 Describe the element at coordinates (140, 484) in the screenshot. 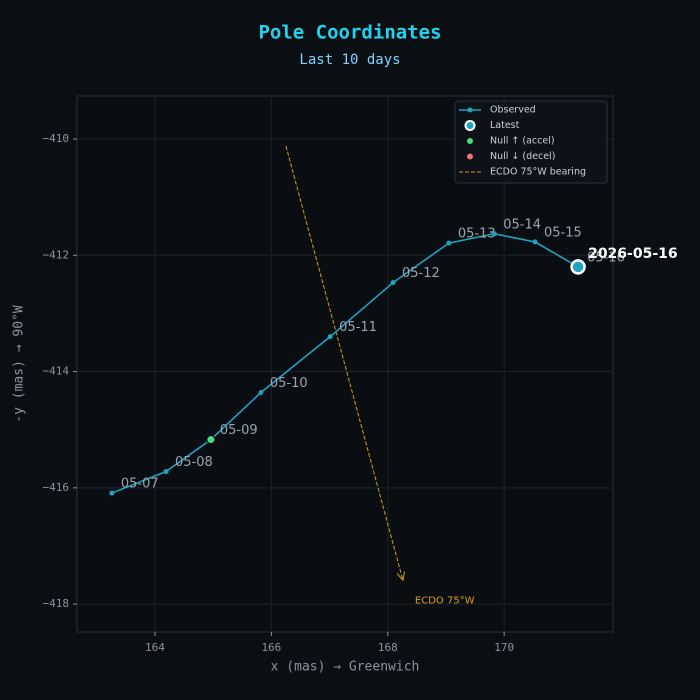

I see `point-label: 05-07` at that location.